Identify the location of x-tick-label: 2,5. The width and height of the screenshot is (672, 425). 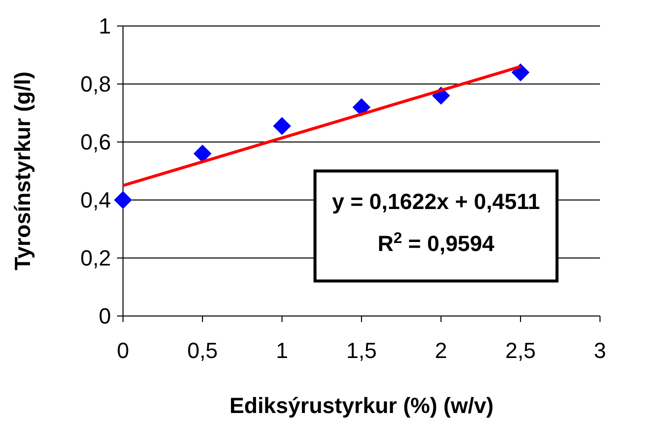
(520, 350).